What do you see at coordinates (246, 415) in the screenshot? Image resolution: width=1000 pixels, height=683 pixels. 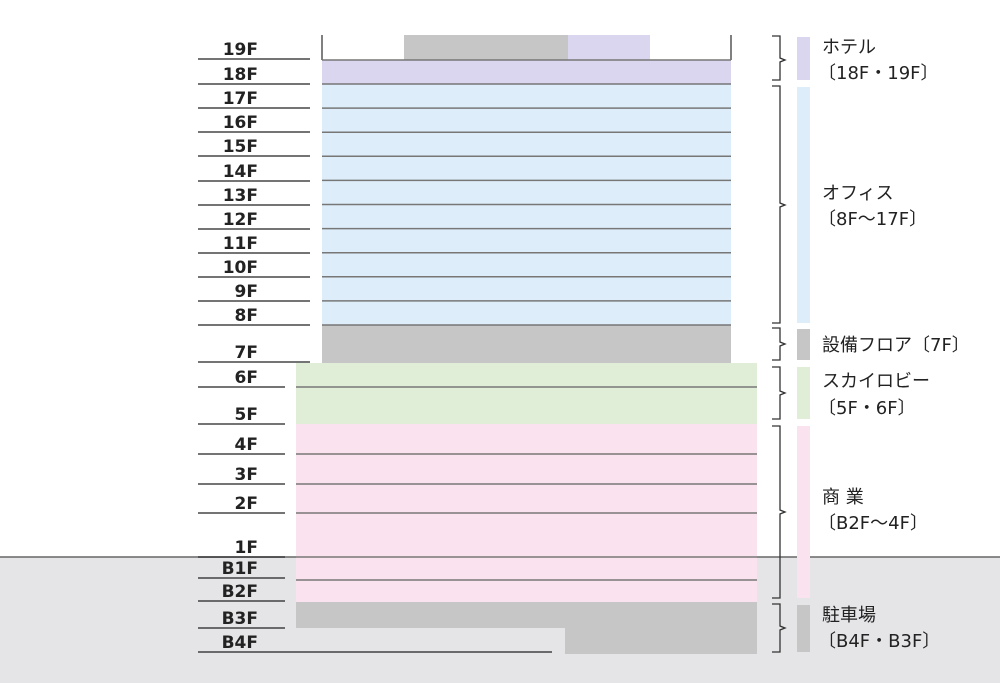 I see `floor-label: 5F` at bounding box center [246, 415].